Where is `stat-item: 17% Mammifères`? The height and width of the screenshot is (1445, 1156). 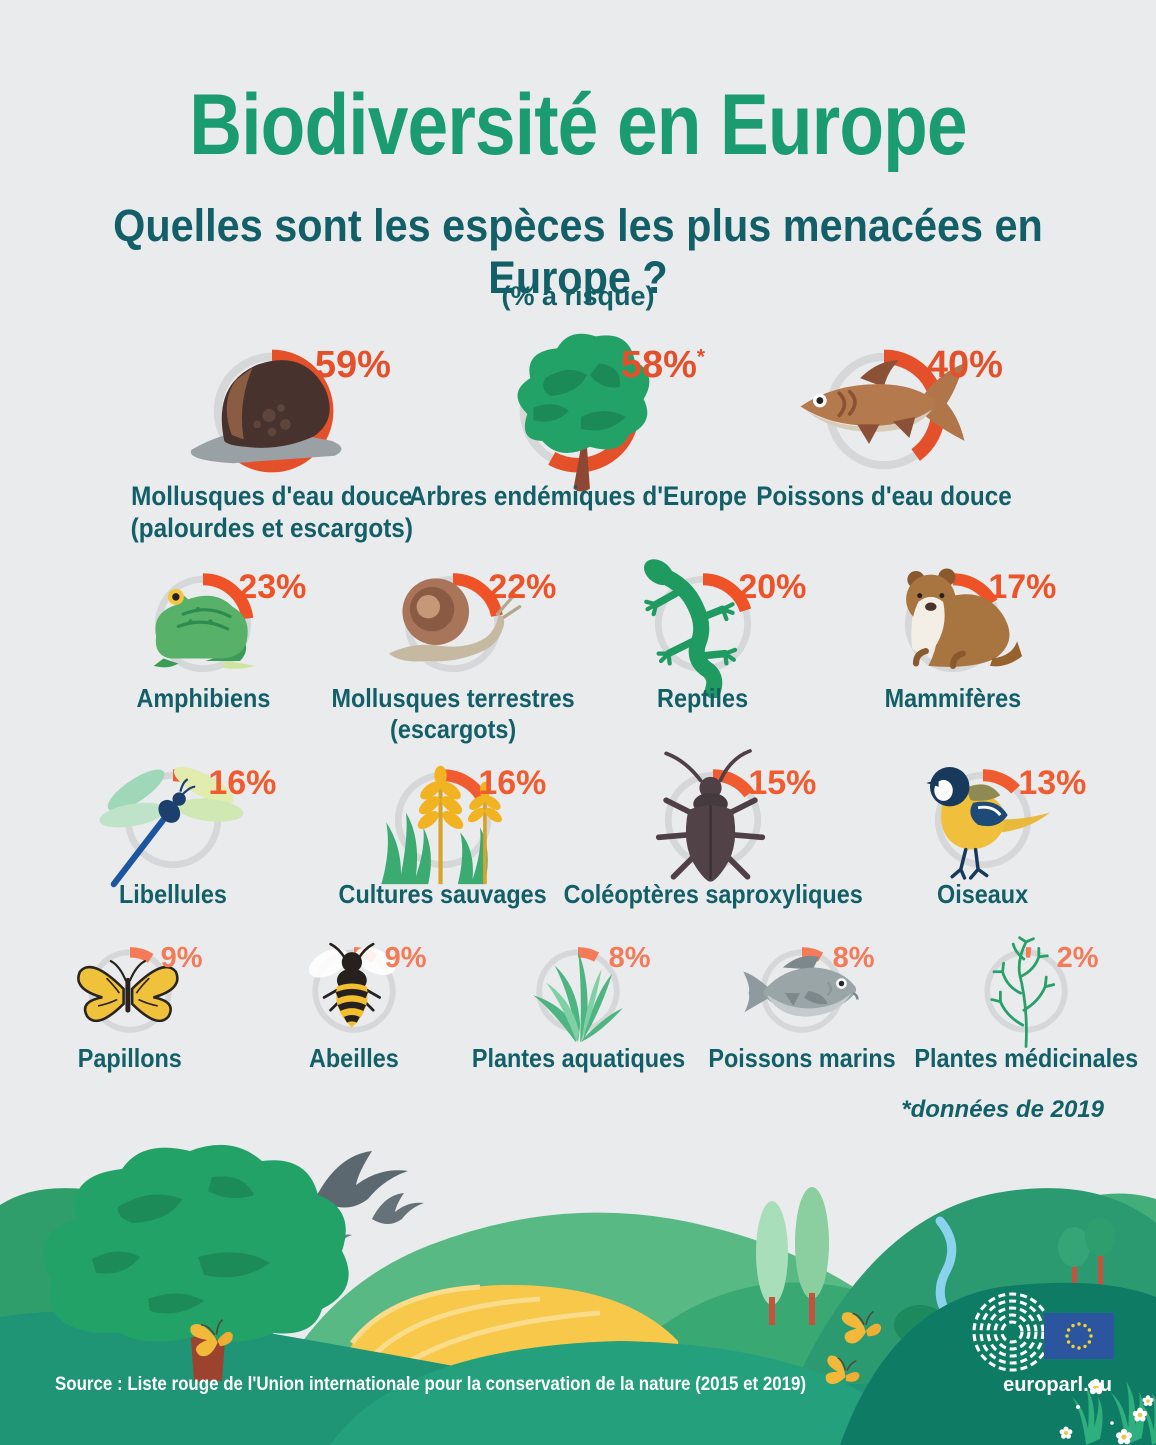
stat-item: 17% Mammifères is located at coordinates (953, 656).